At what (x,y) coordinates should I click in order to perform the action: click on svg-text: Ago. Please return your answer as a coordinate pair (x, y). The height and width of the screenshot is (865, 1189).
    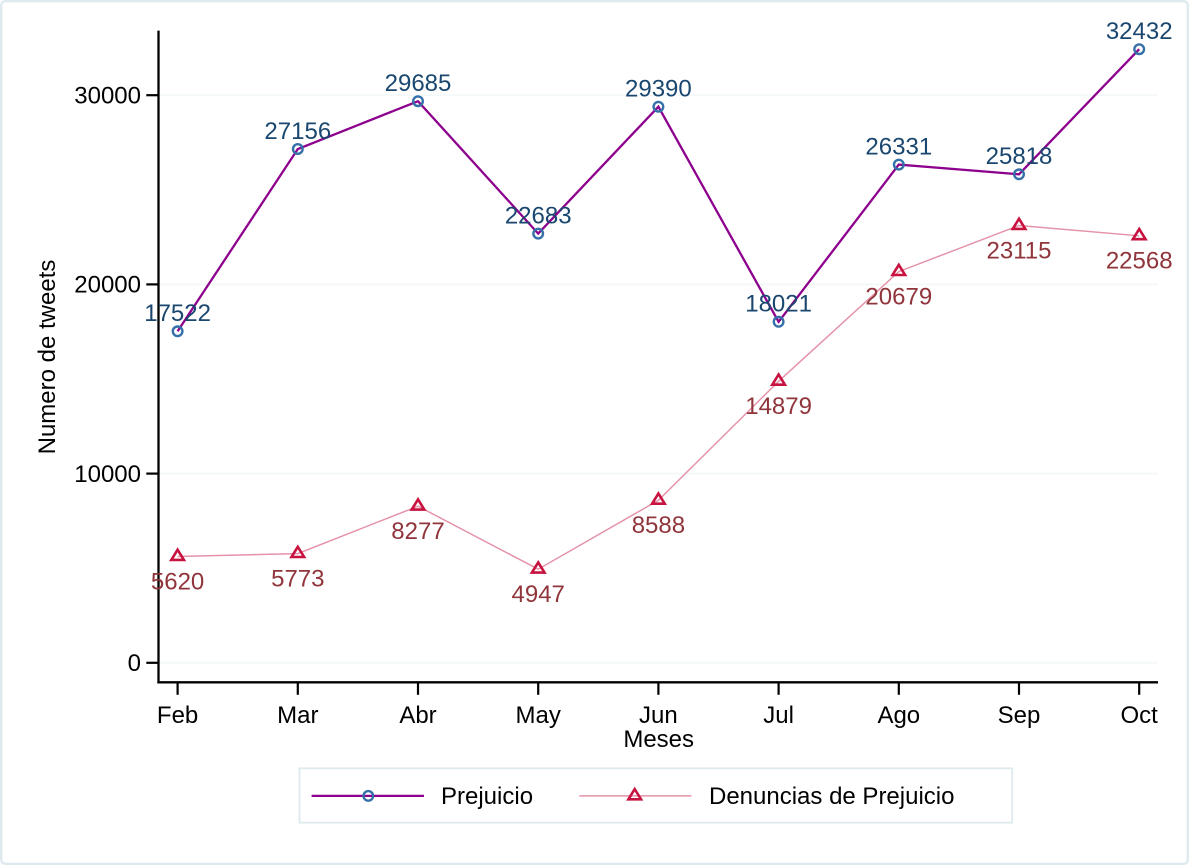
    Looking at the image, I should click on (898, 715).